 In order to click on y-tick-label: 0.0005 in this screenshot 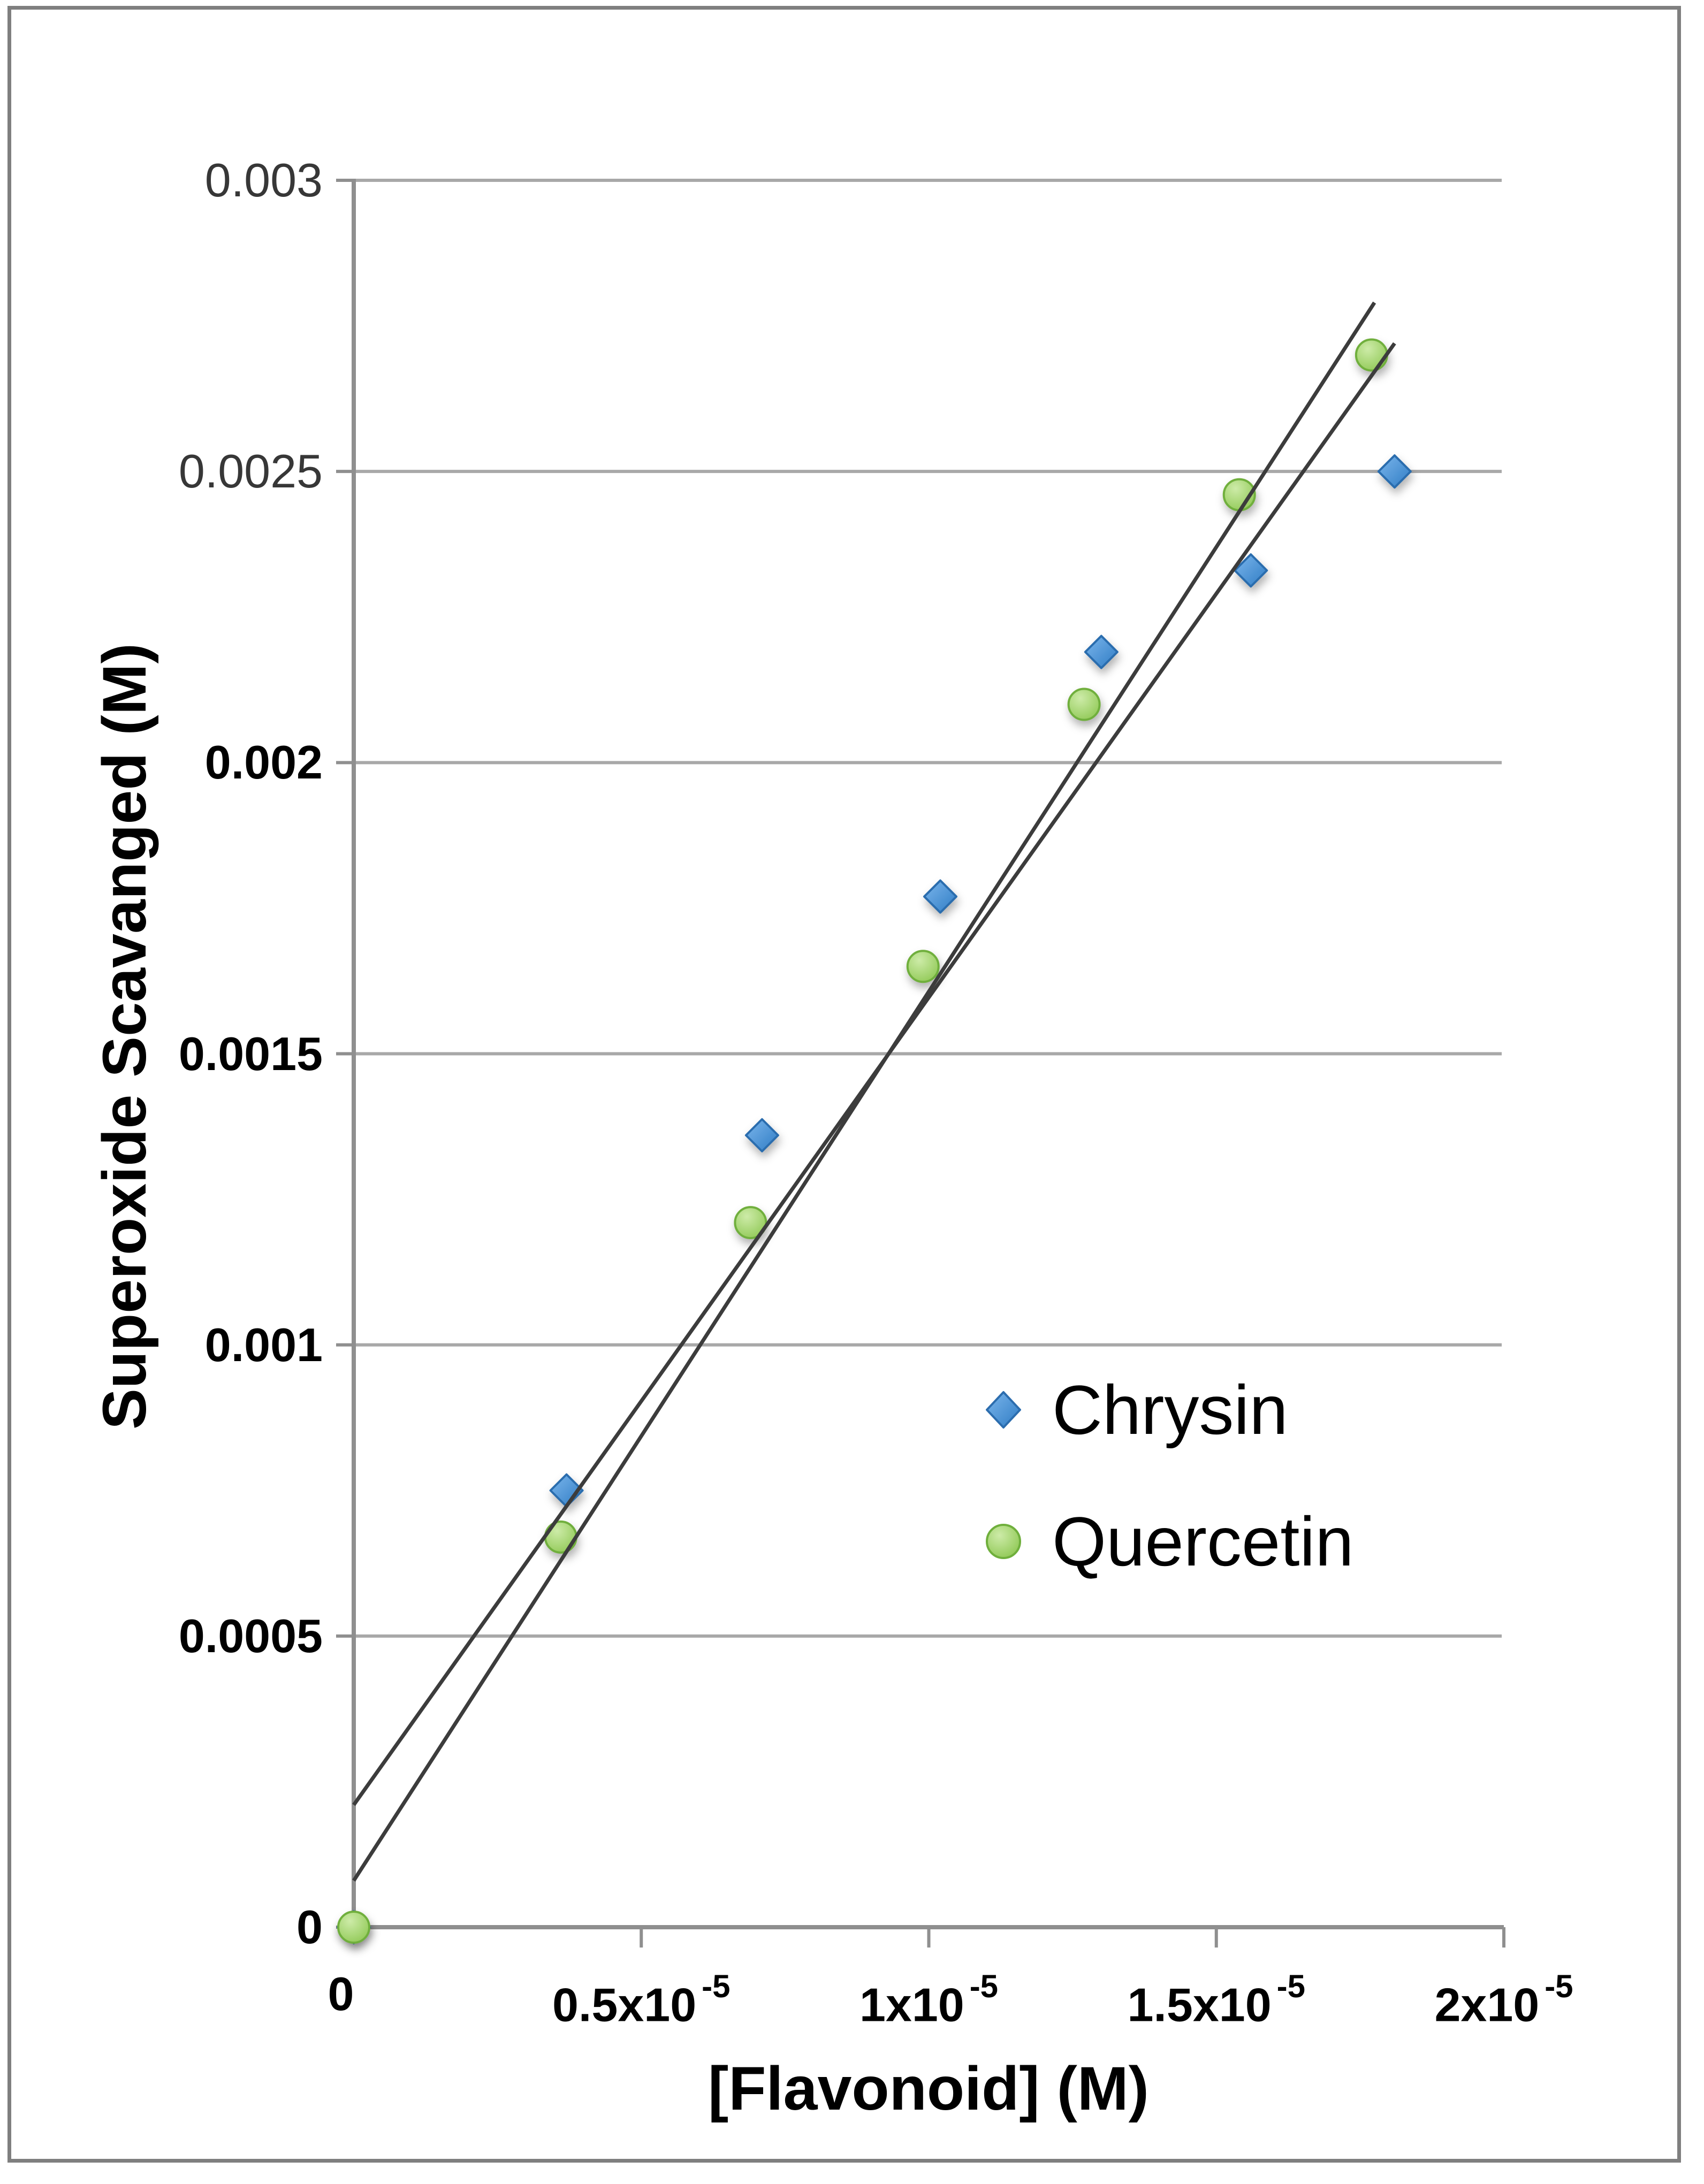, I will do `click(251, 1635)`.